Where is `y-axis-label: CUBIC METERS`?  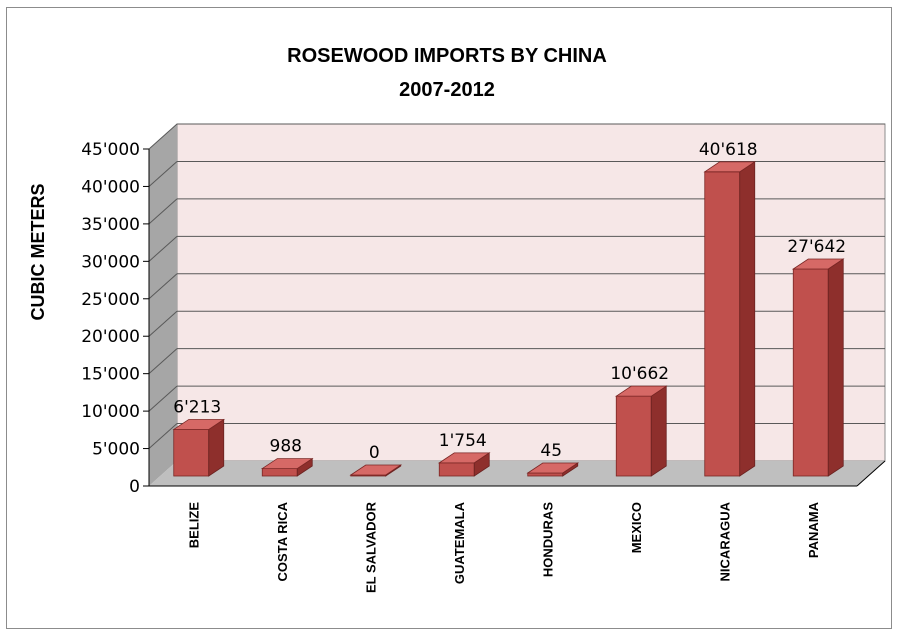
y-axis-label: CUBIC METERS is located at coordinates (38, 251).